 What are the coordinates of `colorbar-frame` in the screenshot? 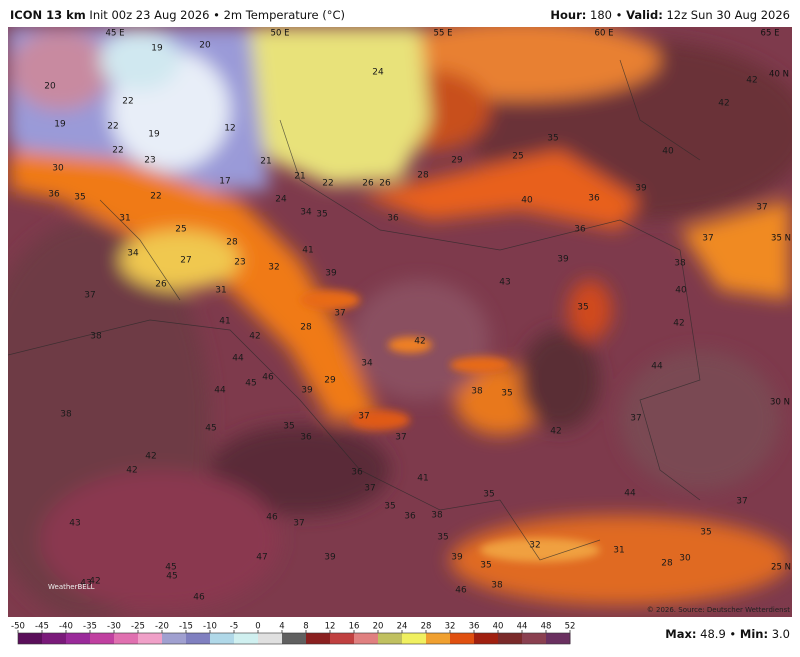 It's located at (294, 638).